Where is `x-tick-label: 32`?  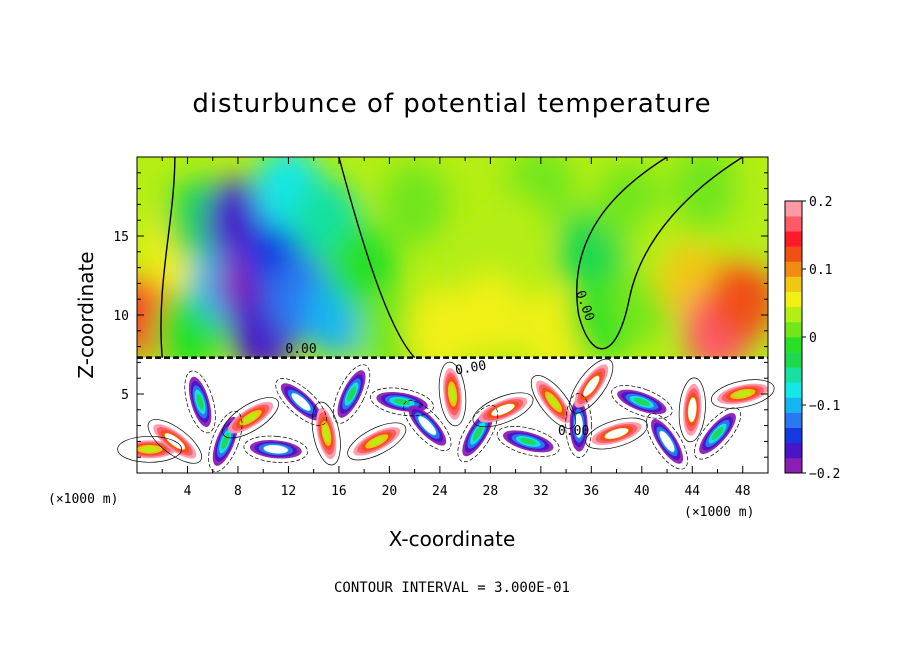
x-tick-label: 32 is located at coordinates (541, 491).